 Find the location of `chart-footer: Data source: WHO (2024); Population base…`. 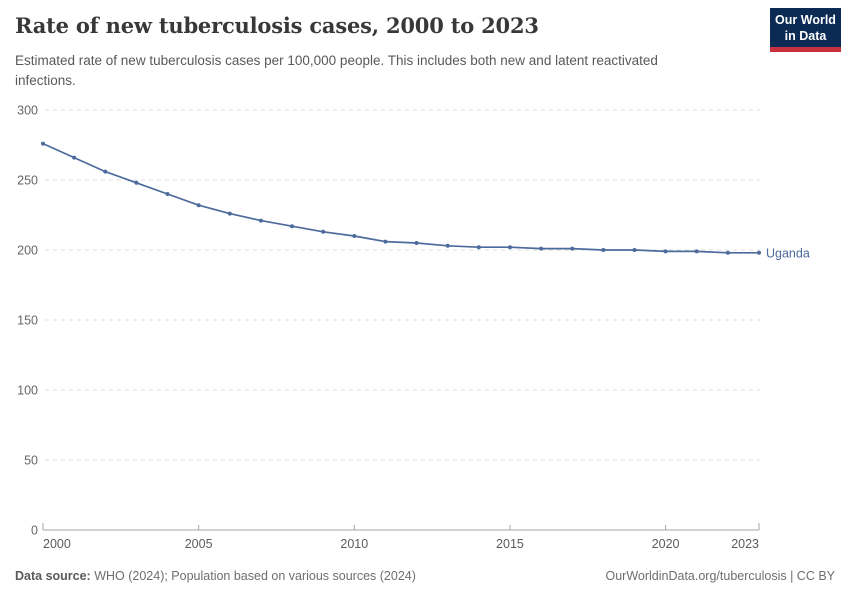

chart-footer: Data source: WHO (2024); Population base… is located at coordinates (425, 576).